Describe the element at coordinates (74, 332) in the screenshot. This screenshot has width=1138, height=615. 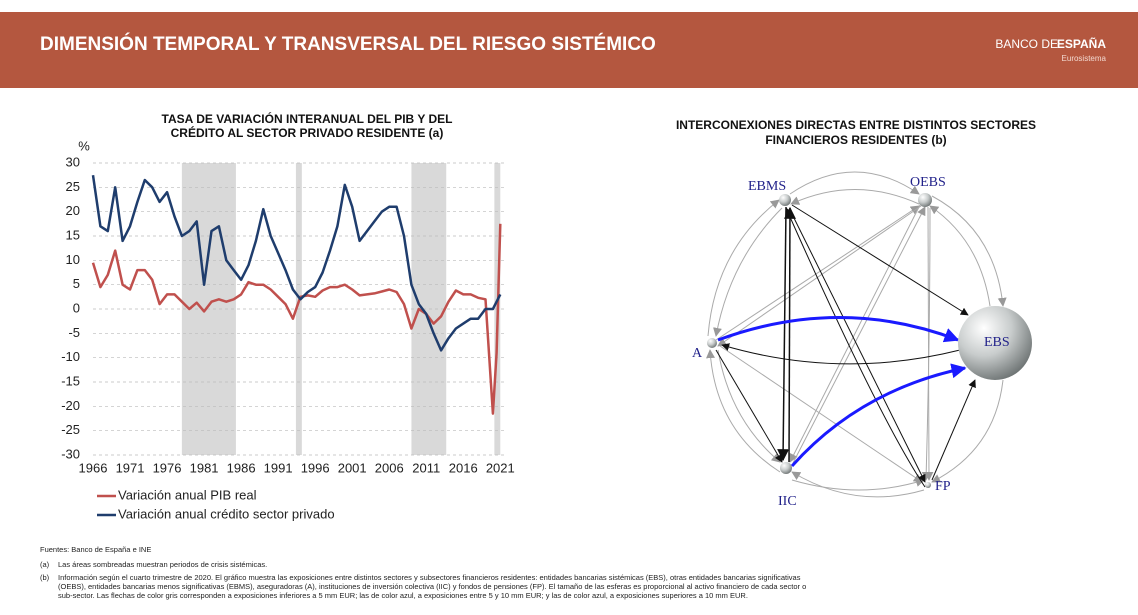
I see `y-tick-label: -5` at that location.